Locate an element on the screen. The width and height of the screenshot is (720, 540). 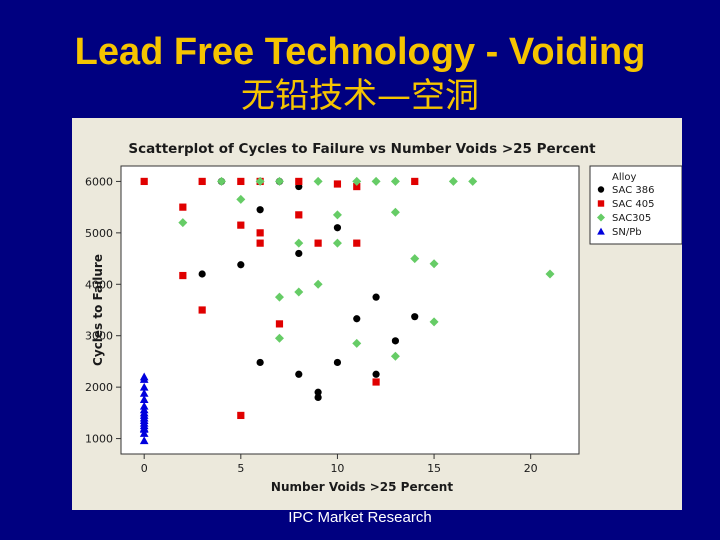
legend-label: SN/Pb is located at coordinates (627, 232).